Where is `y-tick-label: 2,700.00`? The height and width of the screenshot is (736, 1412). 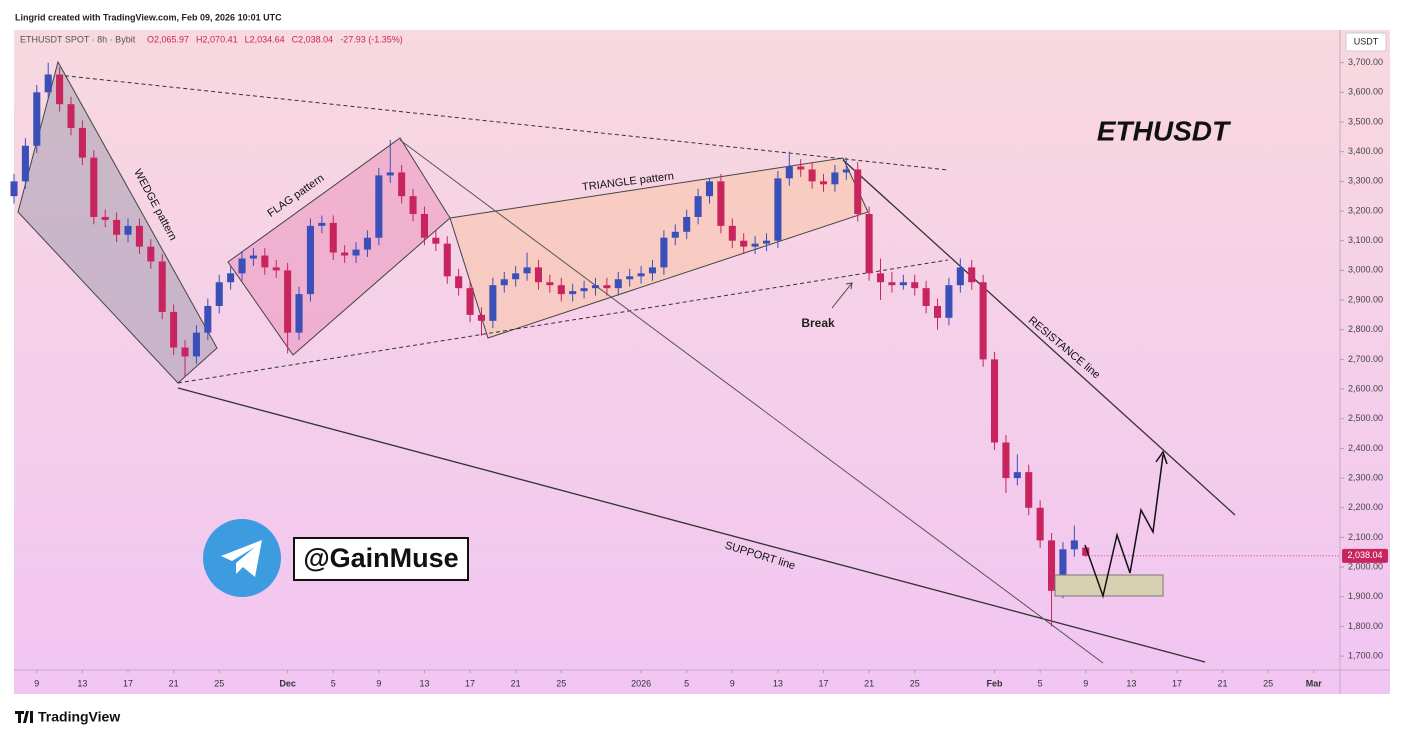 y-tick-label: 2,700.00 is located at coordinates (1365, 359).